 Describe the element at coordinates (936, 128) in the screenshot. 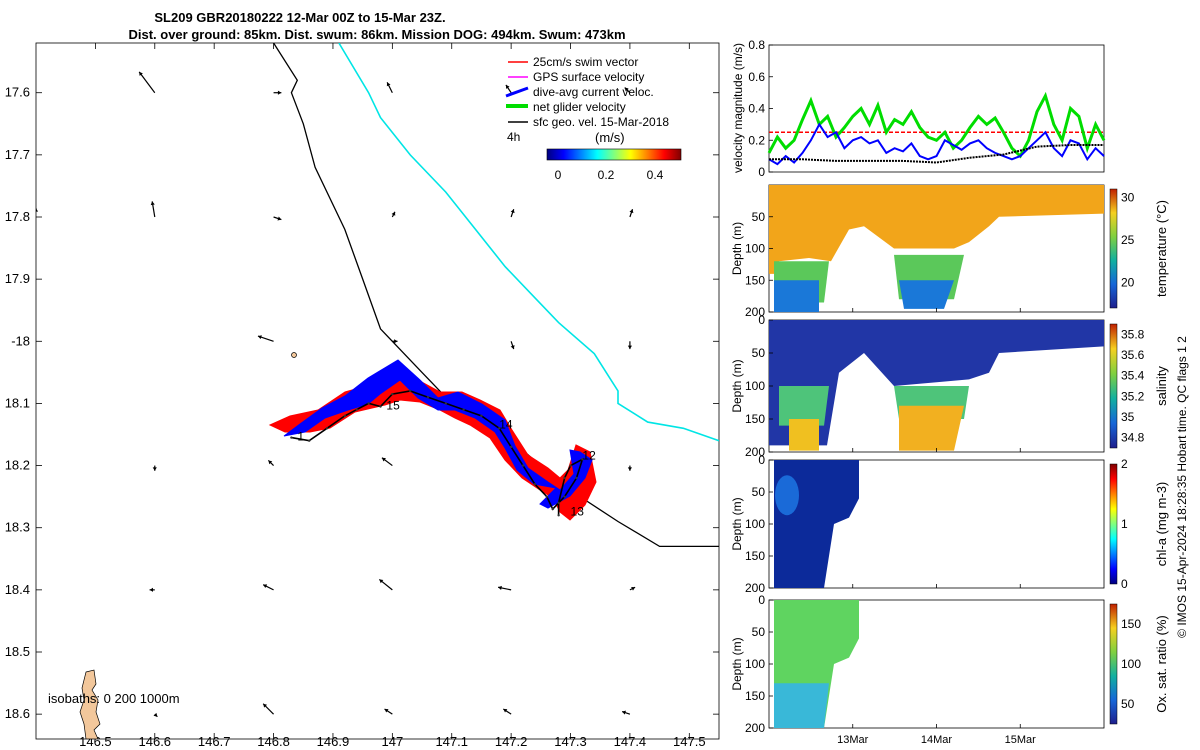

I see `velocity-lines` at that location.